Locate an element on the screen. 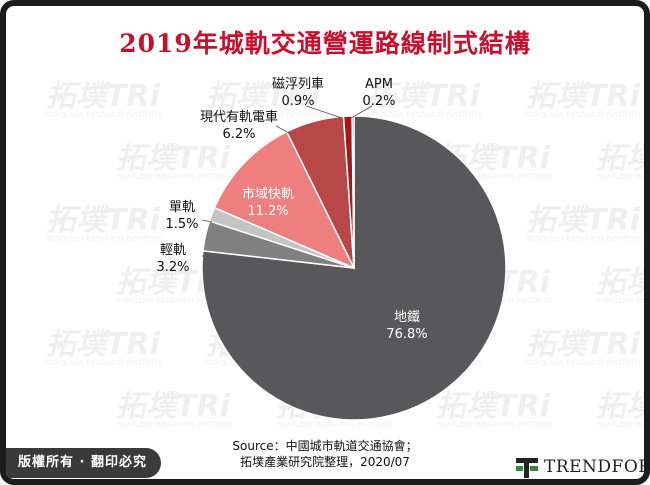  slice-label-name-0: 地鐵 is located at coordinates (407, 317).